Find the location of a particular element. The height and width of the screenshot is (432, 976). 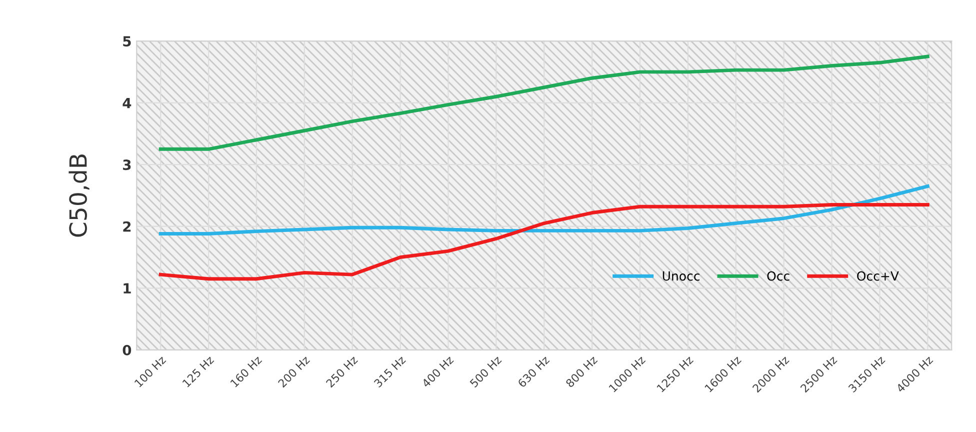

x-tick-label: 630 Hz is located at coordinates (533, 371).